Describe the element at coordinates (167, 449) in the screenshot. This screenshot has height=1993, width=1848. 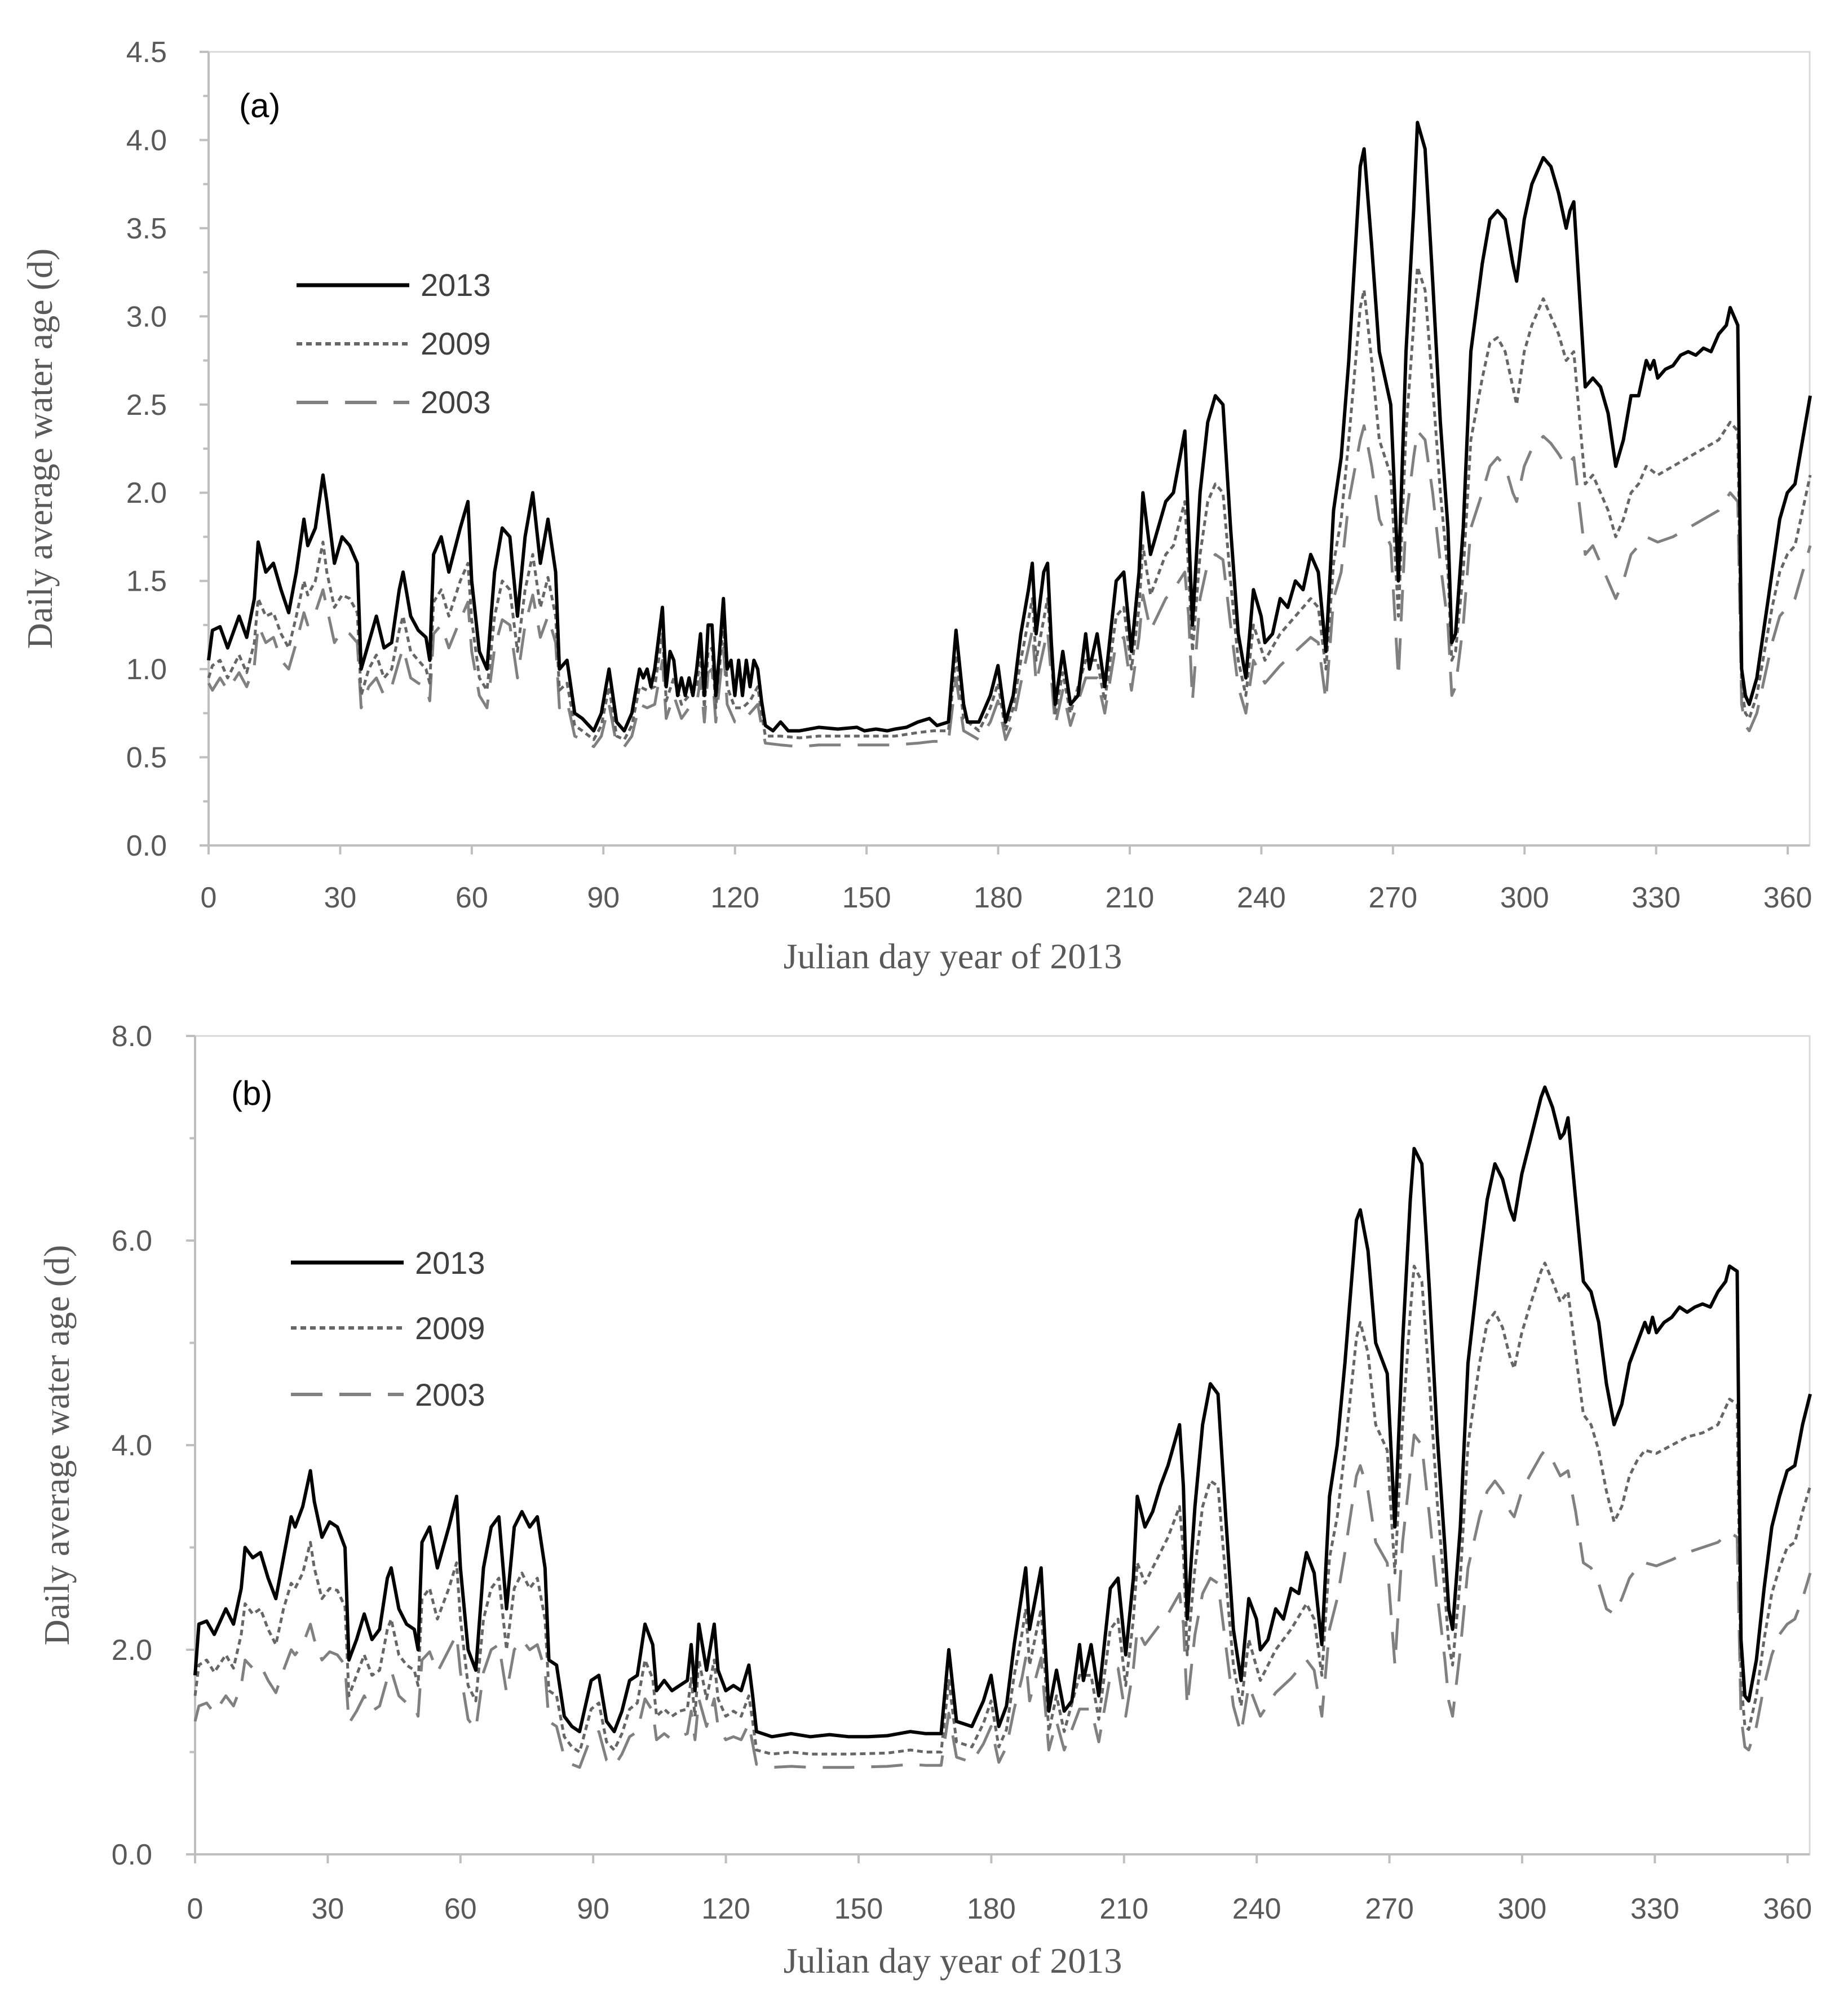
I see `y-tick-labels: 0.0 0.5 1.0 1.5 2.0 2.5 3.0 3.5 4.0 4.5` at that location.